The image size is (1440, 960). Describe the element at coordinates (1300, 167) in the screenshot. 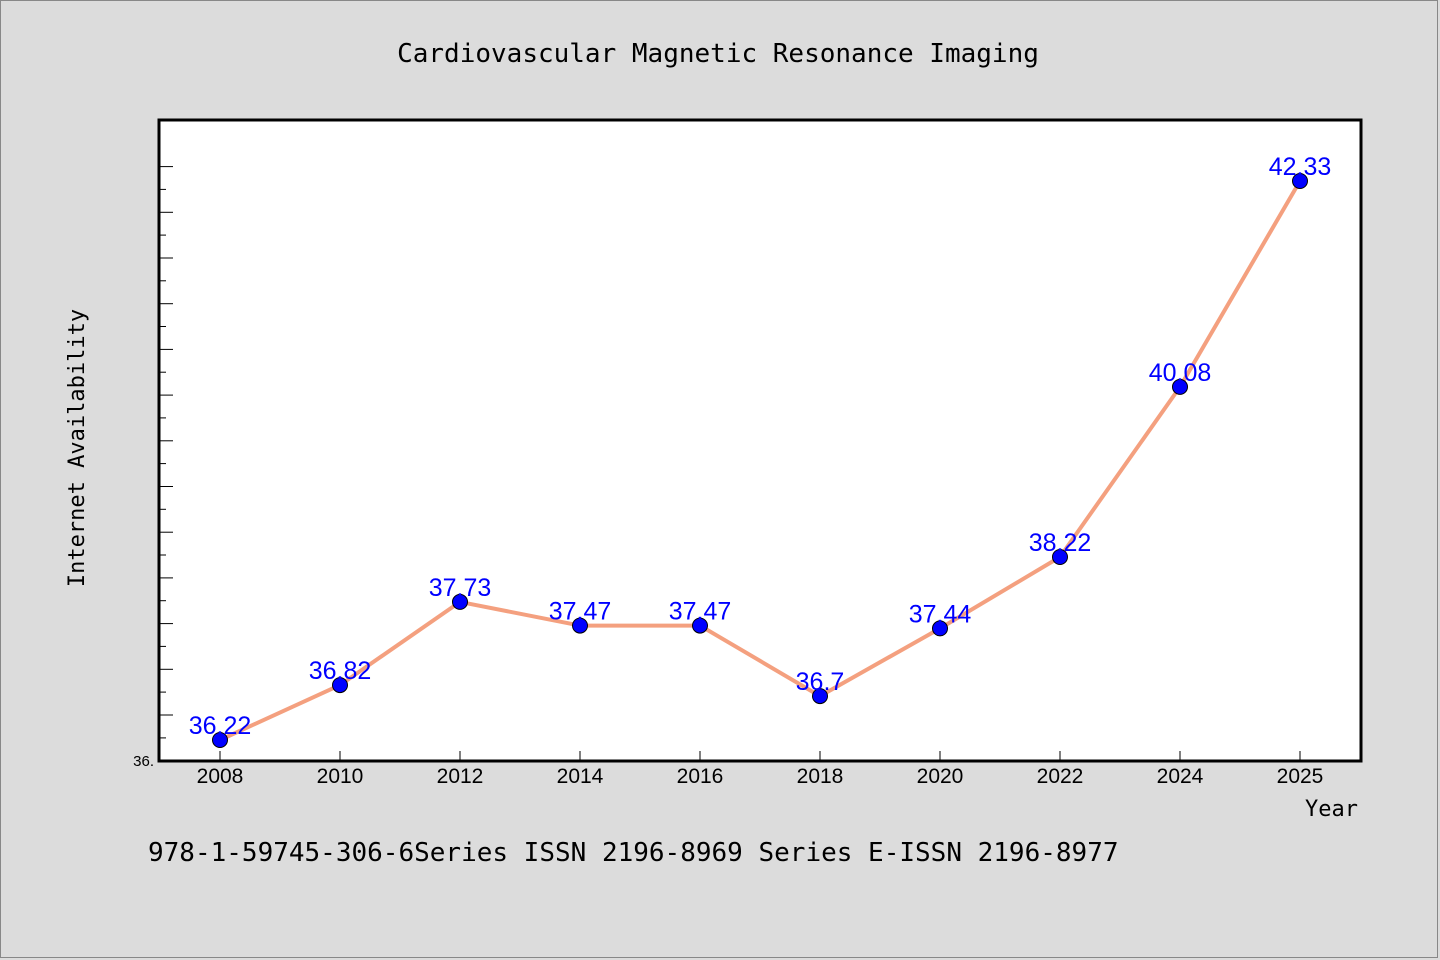

I see `data-label: 42.33` at that location.